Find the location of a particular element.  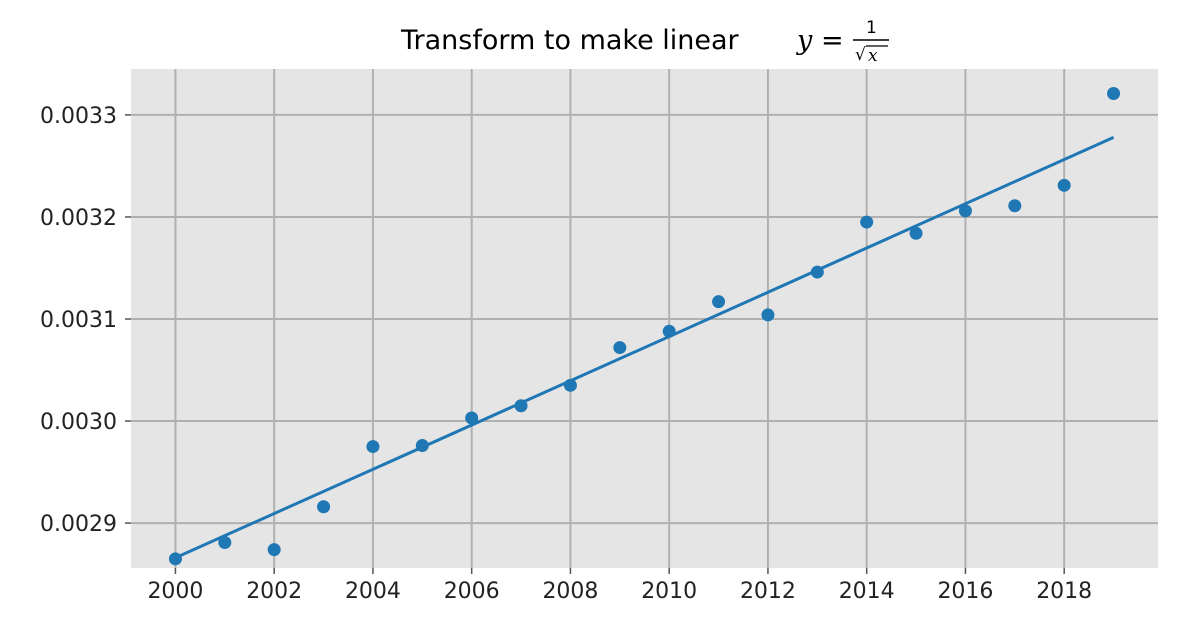

x-tick-label: 2014 is located at coordinates (867, 591).